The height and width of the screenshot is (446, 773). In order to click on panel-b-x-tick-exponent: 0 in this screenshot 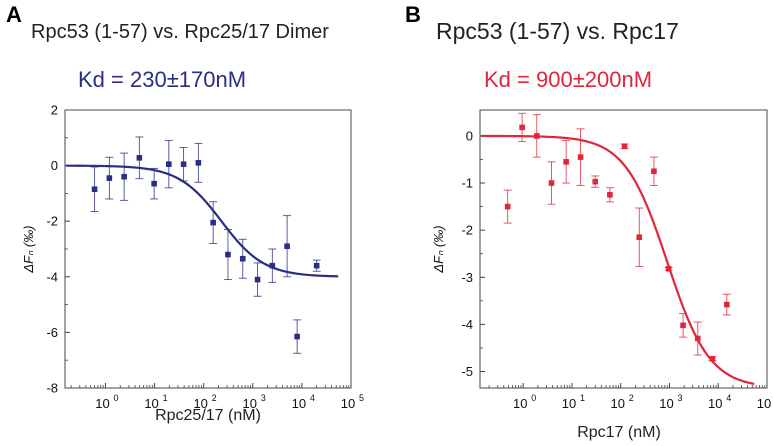, I will do `click(533, 398)`.